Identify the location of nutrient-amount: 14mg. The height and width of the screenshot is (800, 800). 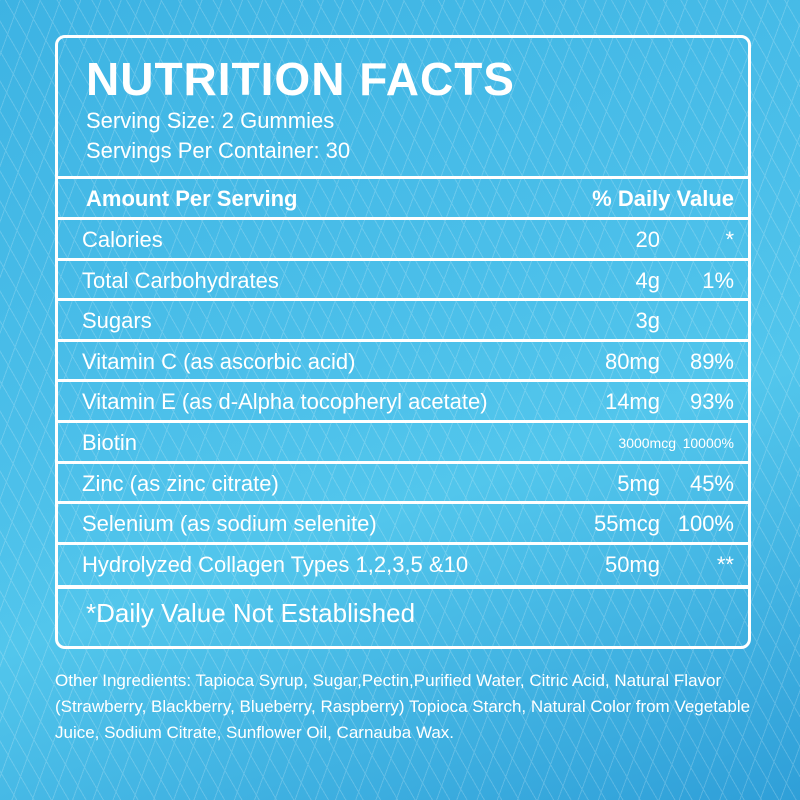
(632, 402).